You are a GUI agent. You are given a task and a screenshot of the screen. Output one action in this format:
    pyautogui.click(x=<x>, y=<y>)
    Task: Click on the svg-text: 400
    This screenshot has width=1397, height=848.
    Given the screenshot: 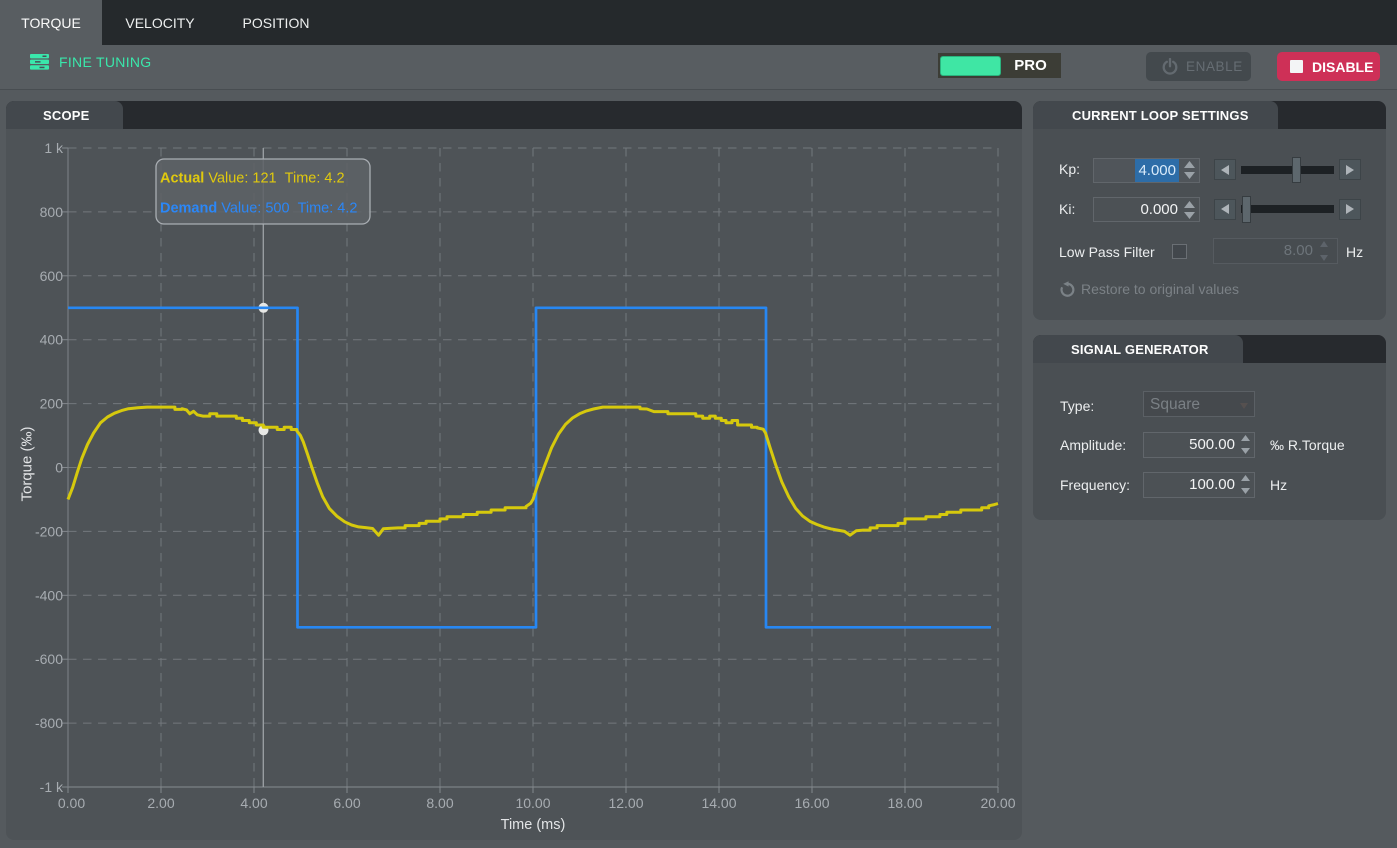 What is the action you would take?
    pyautogui.click(x=52, y=340)
    